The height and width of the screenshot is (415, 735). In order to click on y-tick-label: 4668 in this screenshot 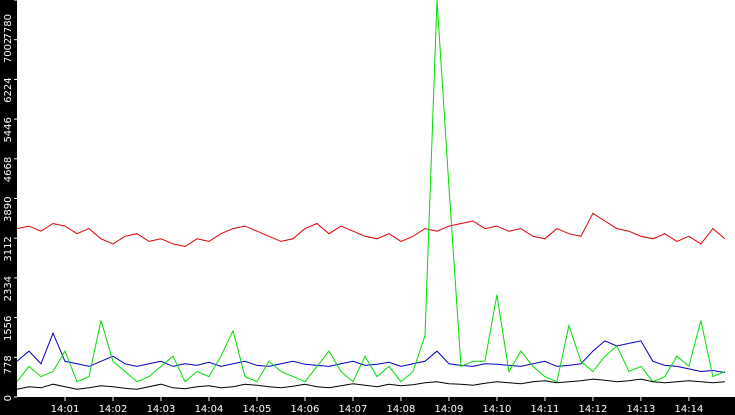, I will do `click(8, 169)`.